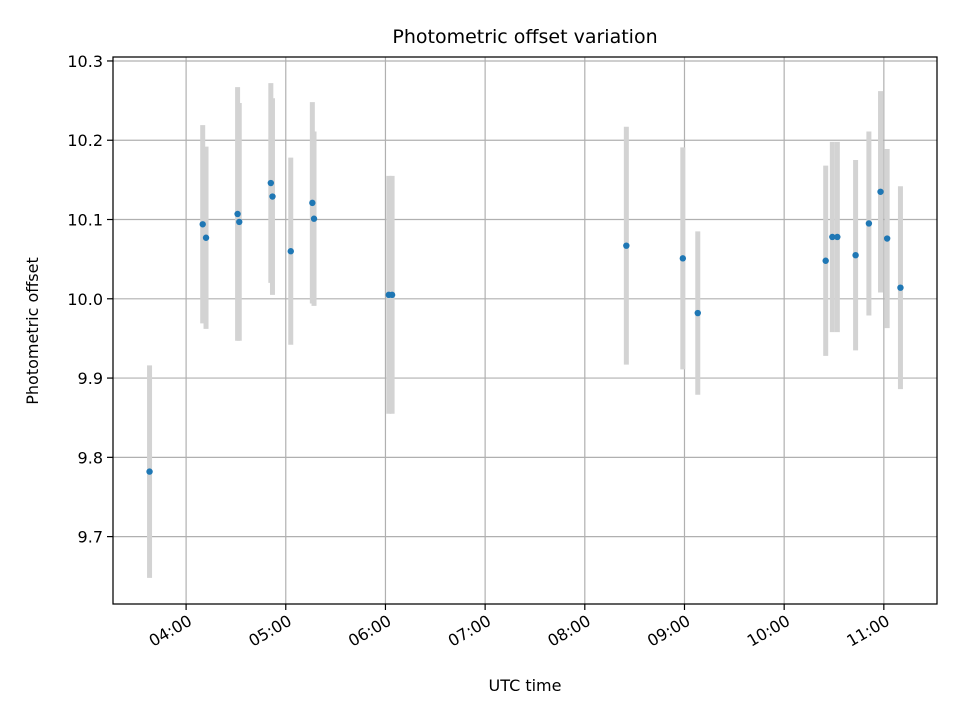 The width and height of the screenshot is (960, 720). I want to click on y-tick-label: 10.2, so click(85, 140).